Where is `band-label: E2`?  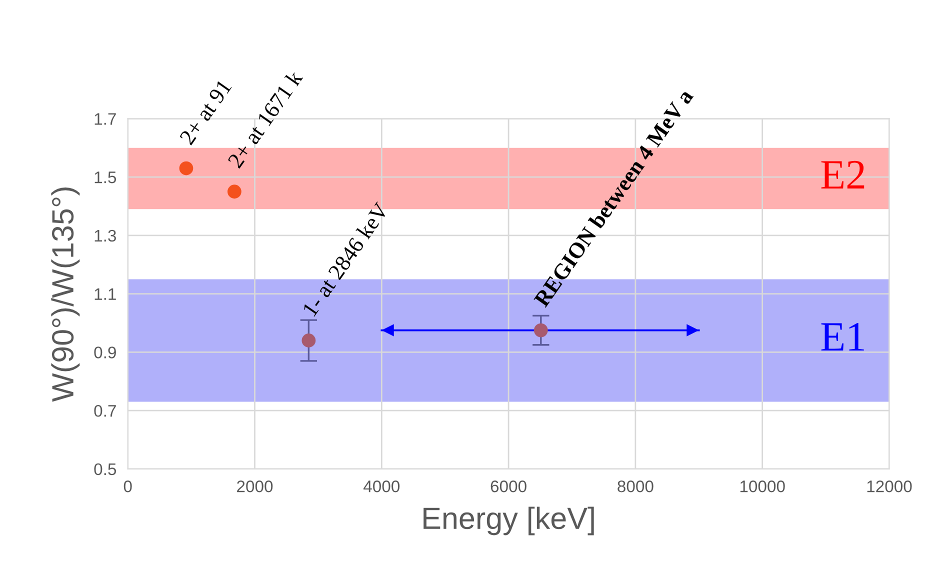 band-label: E2 is located at coordinates (842, 174).